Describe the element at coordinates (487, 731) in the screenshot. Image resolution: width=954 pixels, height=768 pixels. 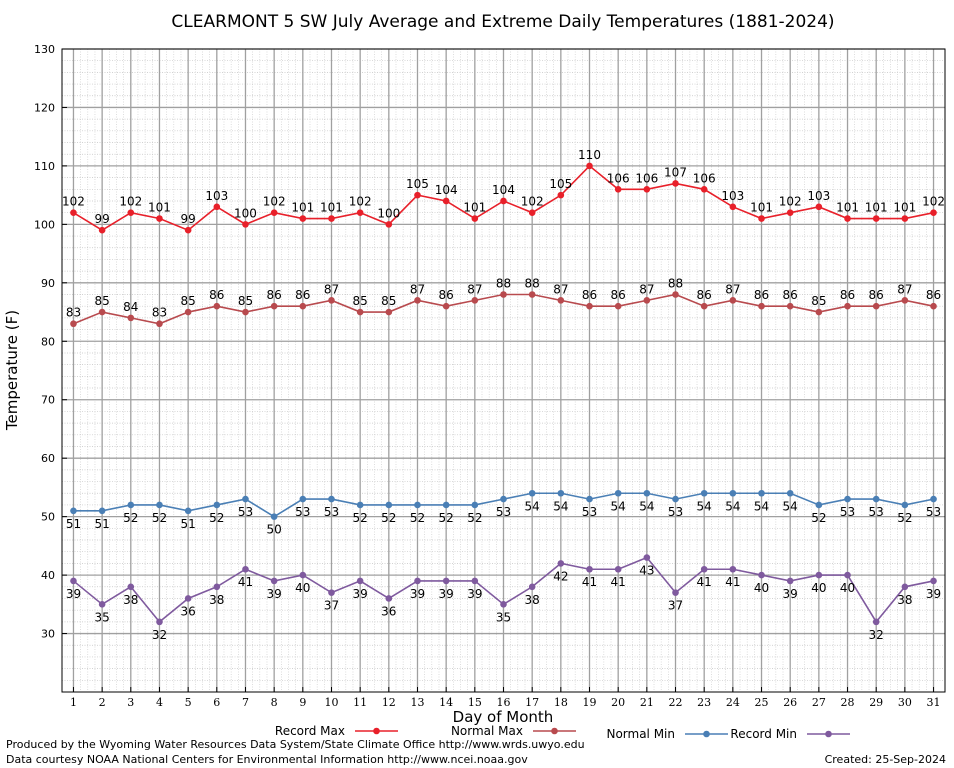
I see `legend-label-normal-max: Normal Max` at that location.